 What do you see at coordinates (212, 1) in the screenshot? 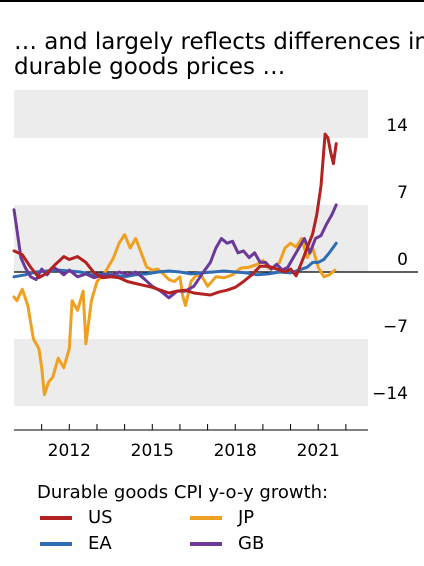
I see `top-rule` at bounding box center [212, 1].